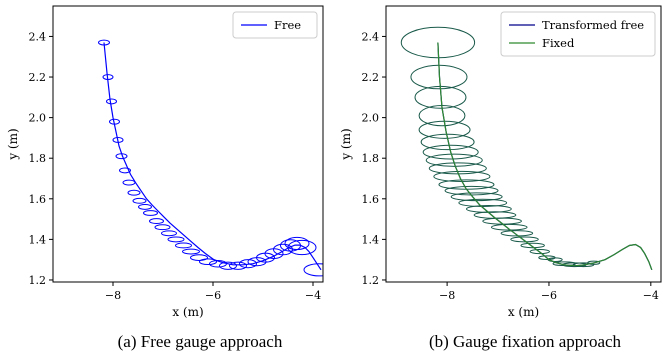 This screenshot has height=356, width=670. I want to click on legend: Free, so click(275, 25).